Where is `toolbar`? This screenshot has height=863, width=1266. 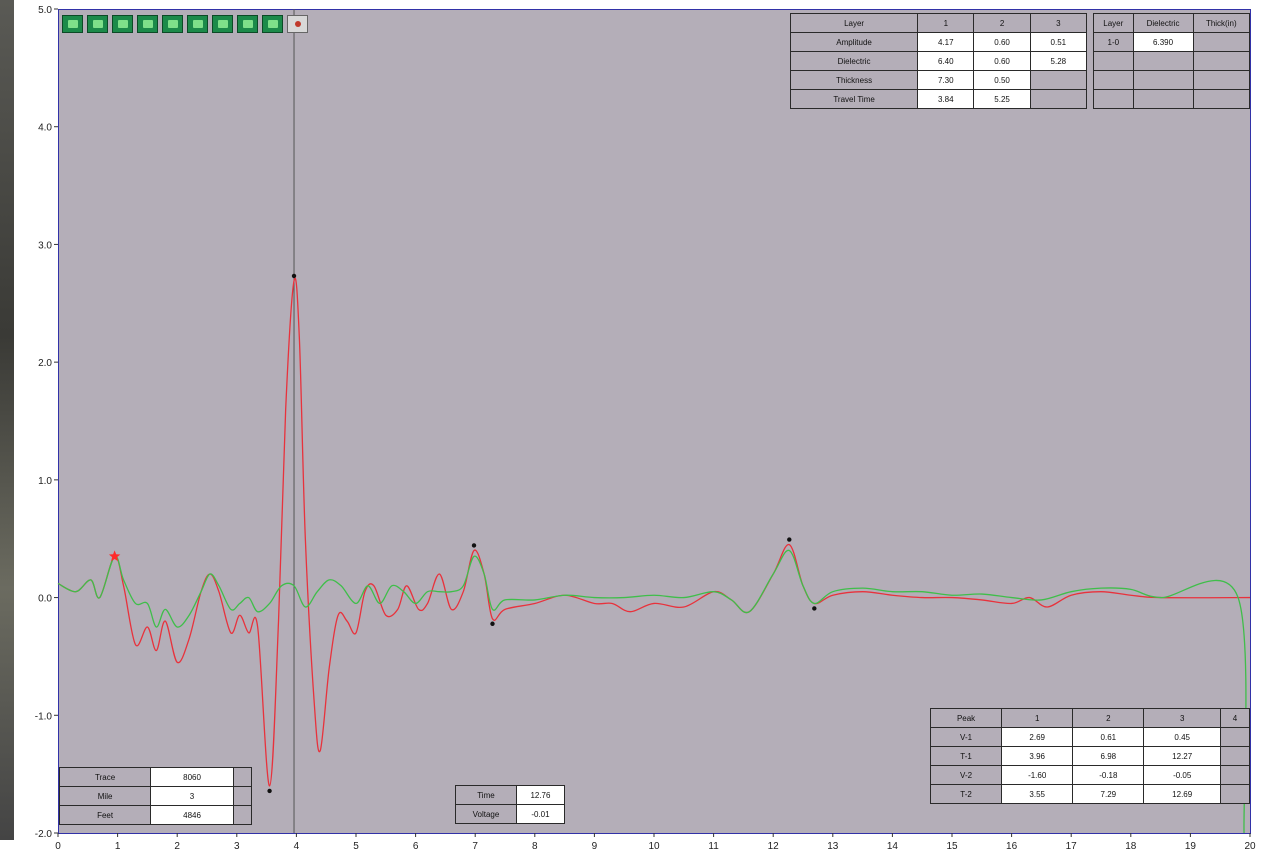
toolbar is located at coordinates (185, 24).